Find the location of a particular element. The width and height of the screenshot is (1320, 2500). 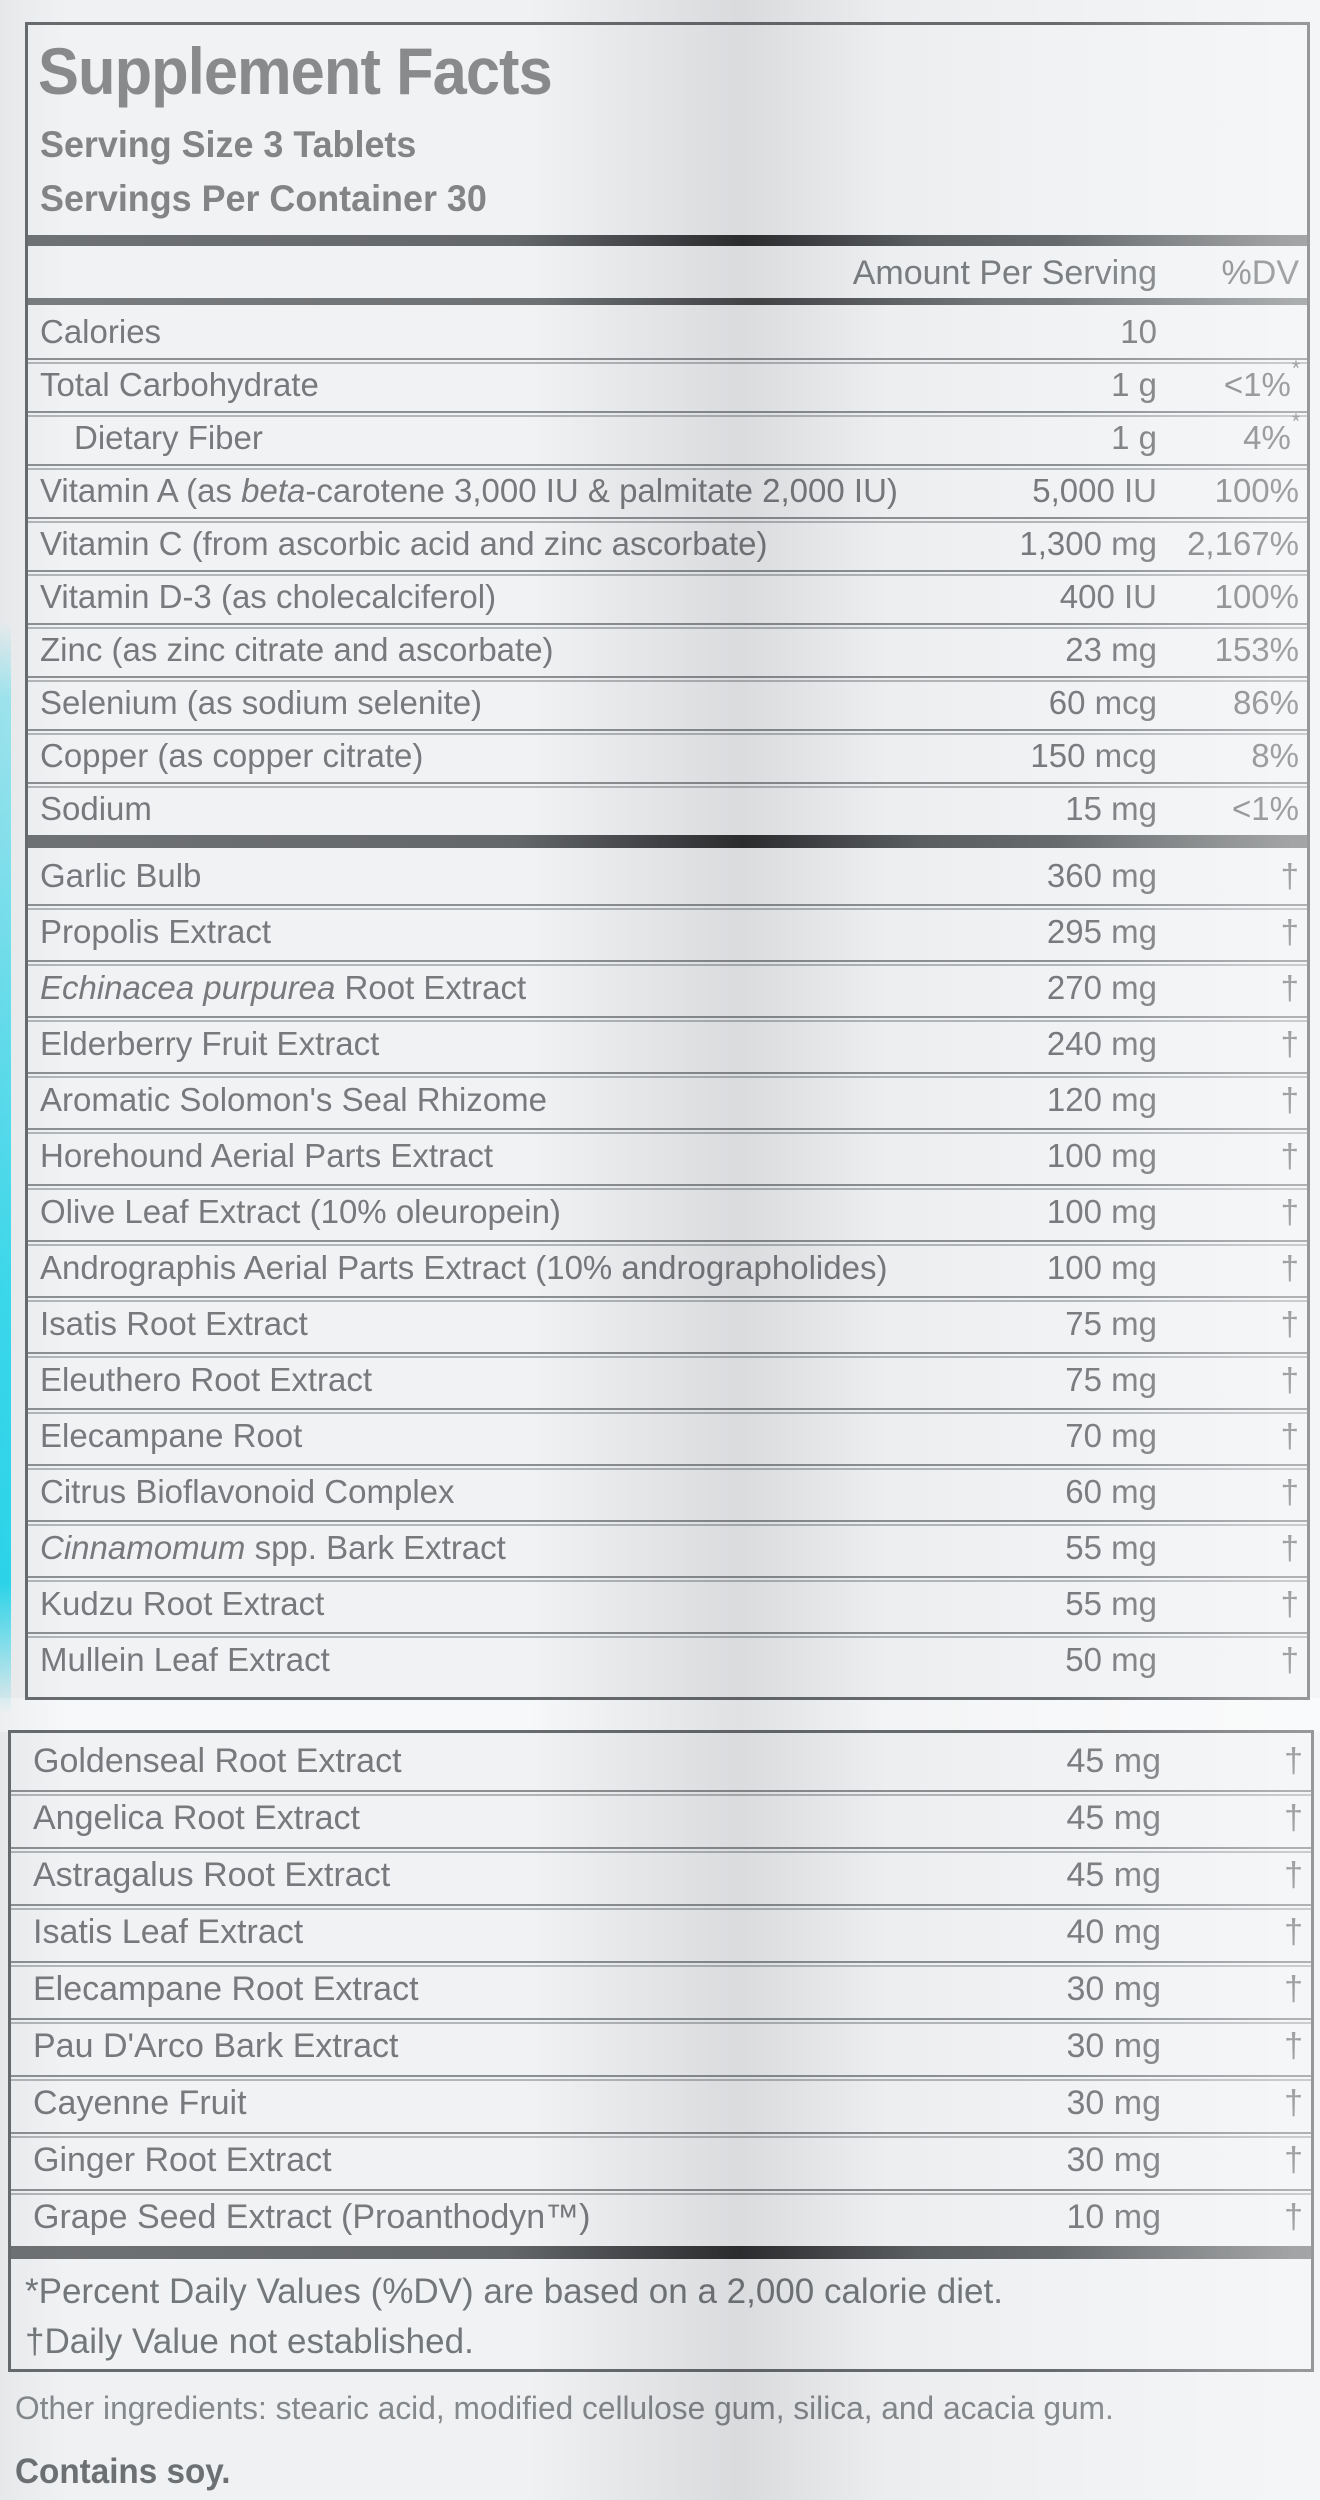

ingredient-row: Ginger Root Extract 30 mg † is located at coordinates (661, 2160).